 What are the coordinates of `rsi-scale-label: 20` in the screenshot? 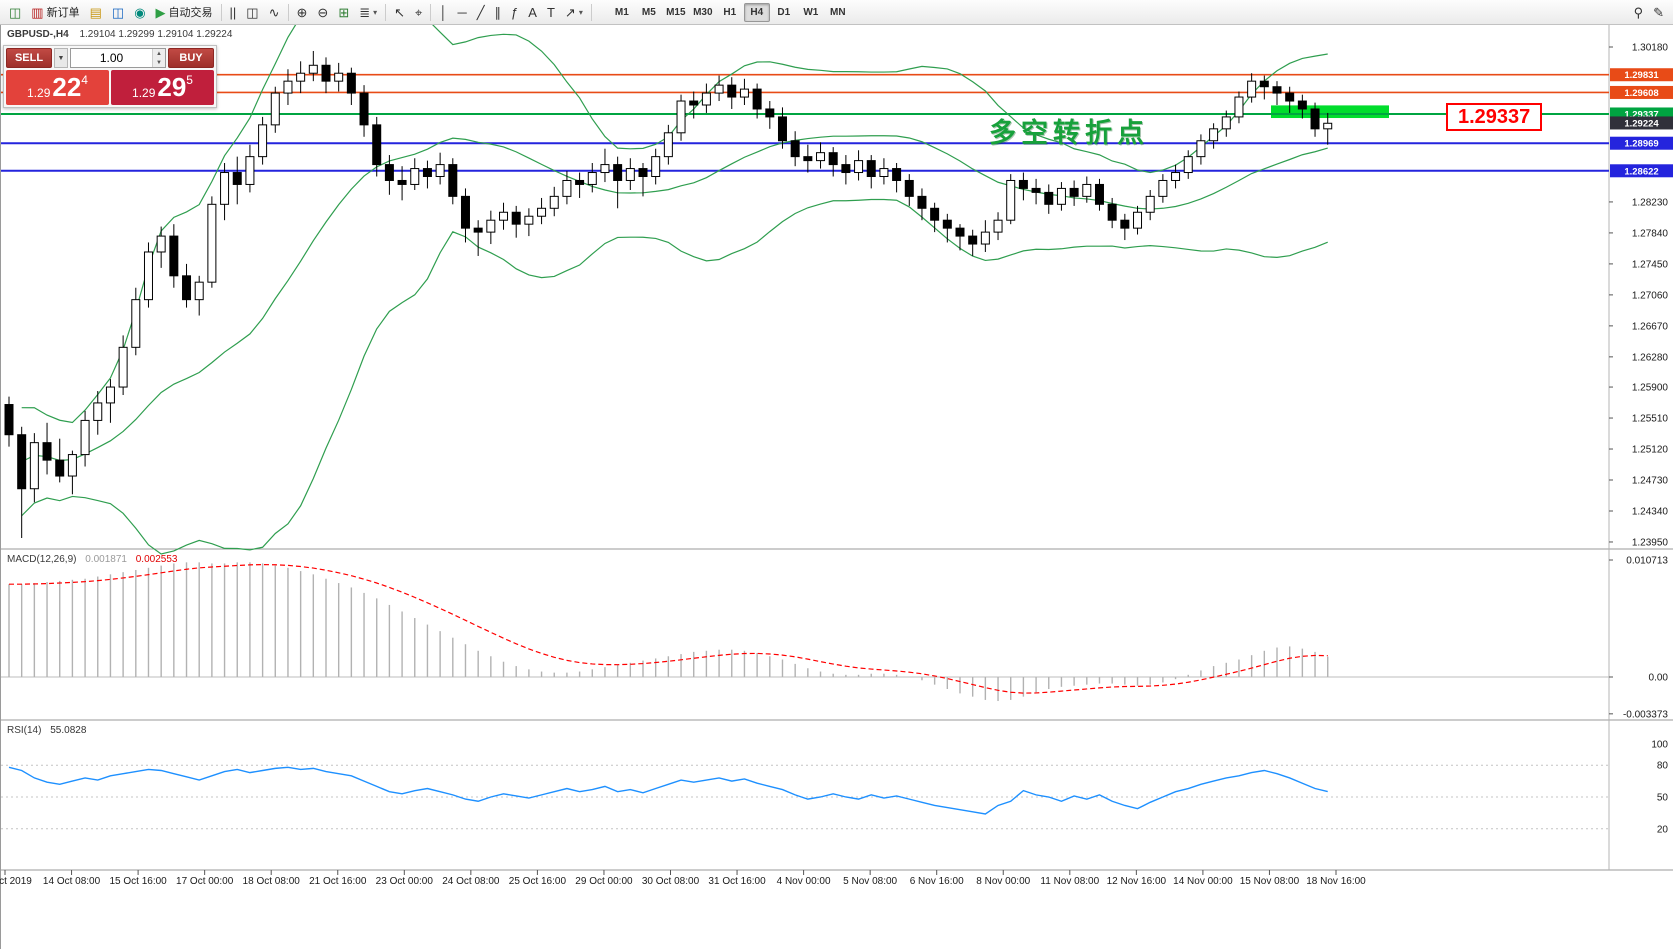 It's located at (1663, 829).